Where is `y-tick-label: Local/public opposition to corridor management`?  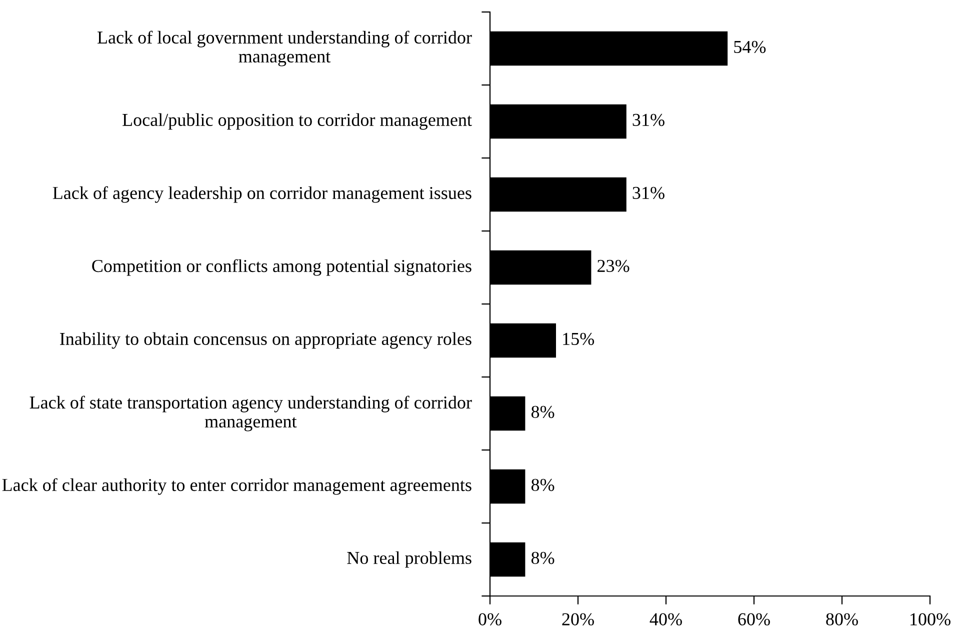 y-tick-label: Local/public opposition to corridor management is located at coordinates (297, 121).